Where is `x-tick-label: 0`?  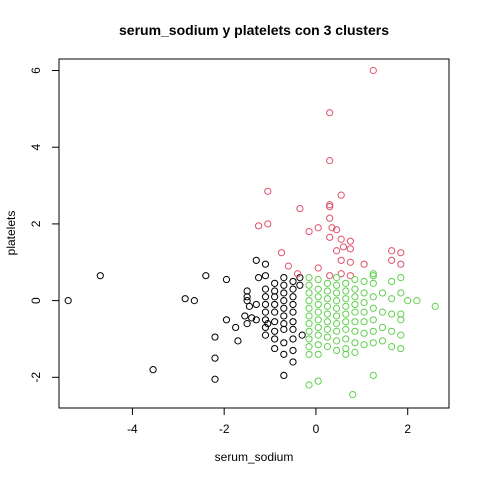 x-tick-label: 0 is located at coordinates (316, 429).